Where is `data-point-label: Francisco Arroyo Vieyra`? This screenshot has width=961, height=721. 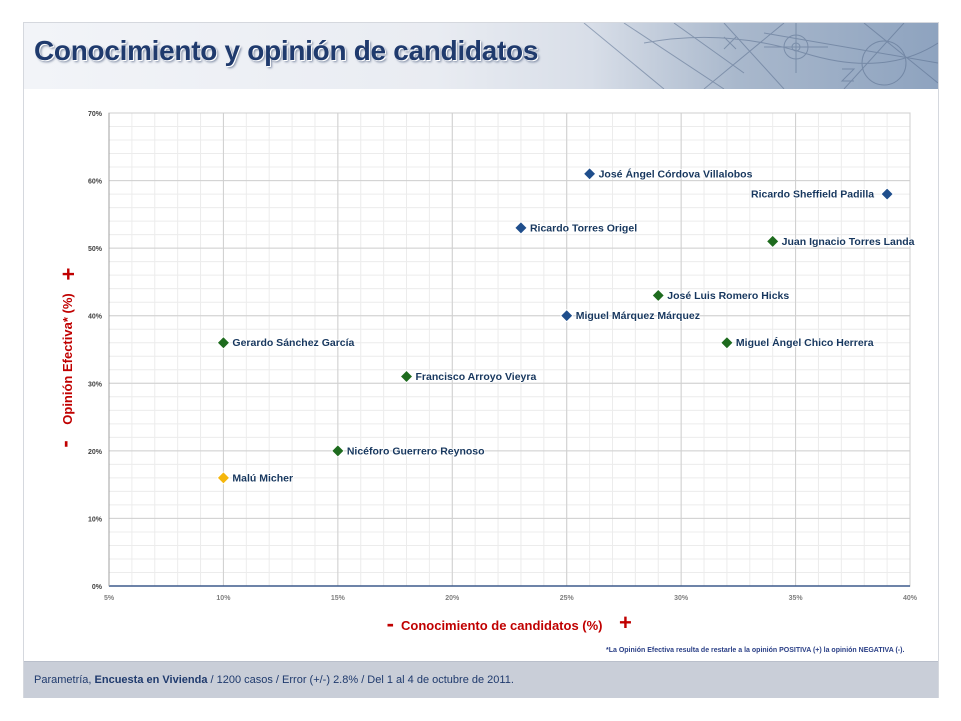 data-point-label: Francisco Arroyo Vieyra is located at coordinates (476, 377).